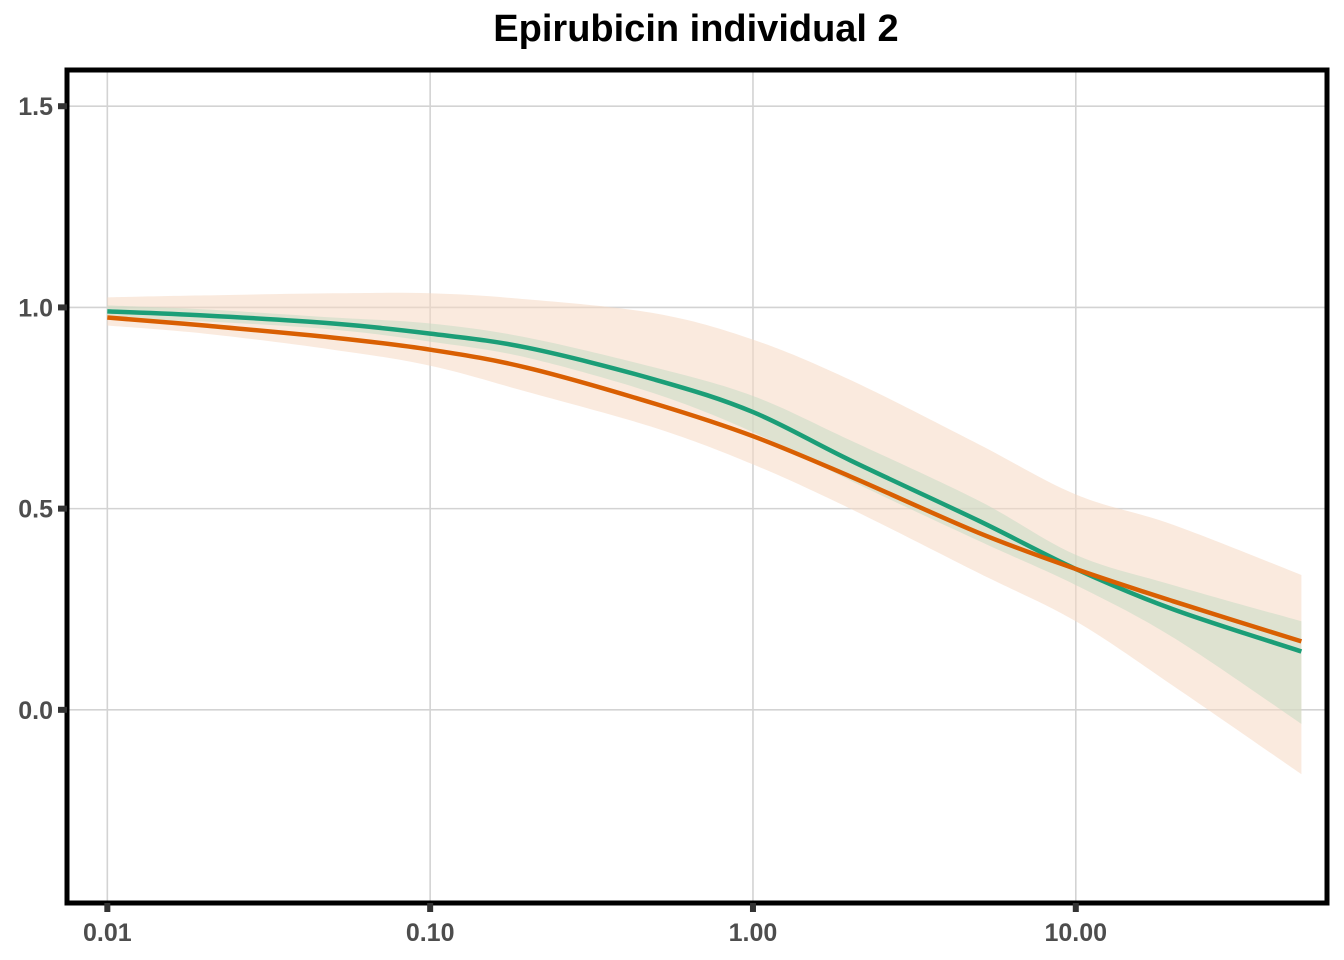  Describe the element at coordinates (1076, 933) in the screenshot. I see `x-tick-label: 10.00` at that location.